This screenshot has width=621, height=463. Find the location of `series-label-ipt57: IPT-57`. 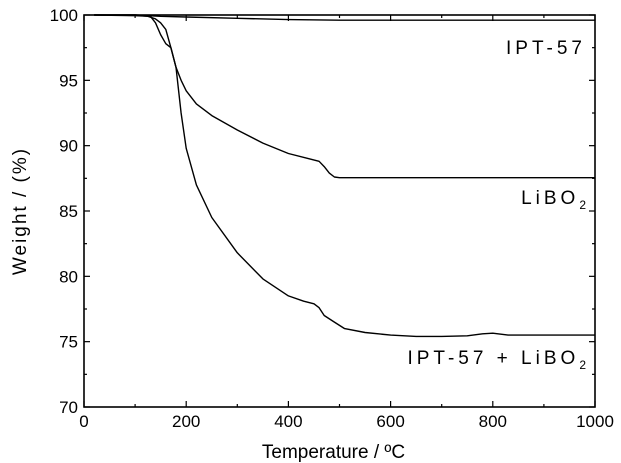

series-label-ipt57: IPT-57 is located at coordinates (546, 48).